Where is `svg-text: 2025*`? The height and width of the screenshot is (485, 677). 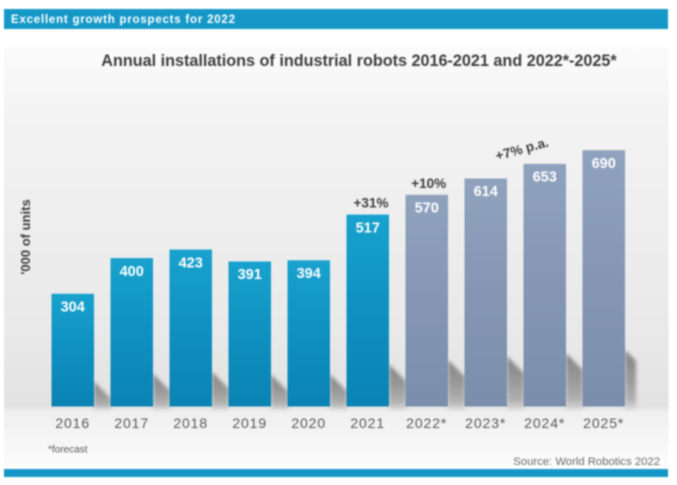 svg-text: 2025* is located at coordinates (603, 423).